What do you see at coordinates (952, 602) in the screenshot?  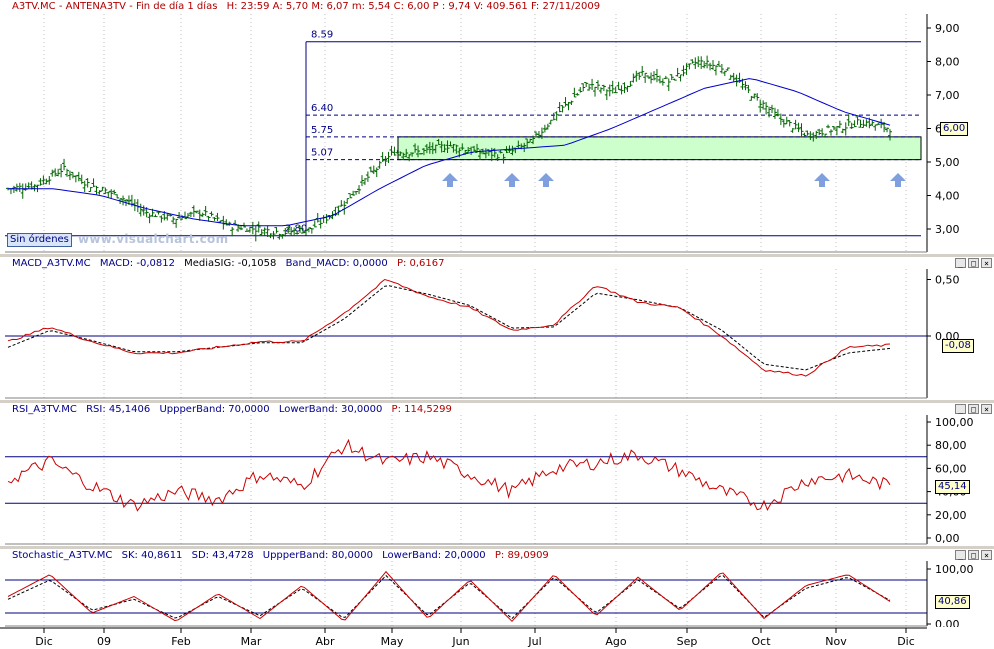 I see `stochastic-last-value-tag: 40,86` at bounding box center [952, 602].